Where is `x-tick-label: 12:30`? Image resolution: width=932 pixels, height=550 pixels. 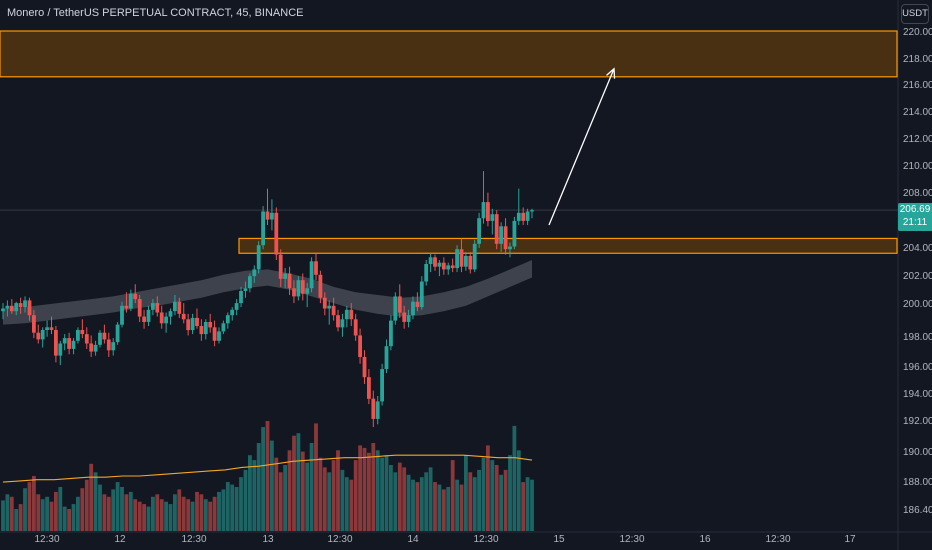 x-tick-label: 12:30 is located at coordinates (339, 539).